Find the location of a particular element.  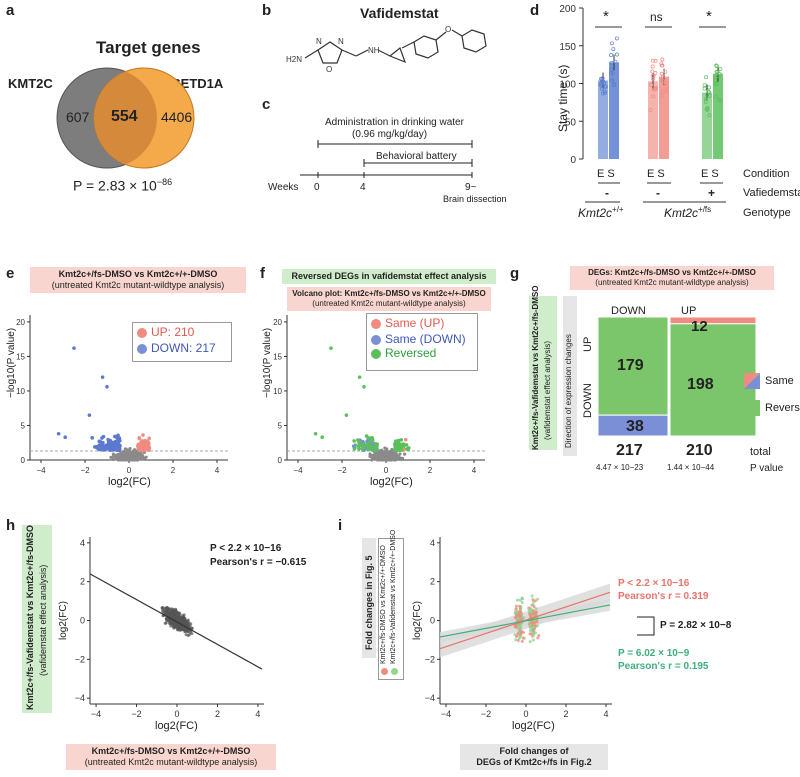

treat-1: - is located at coordinates (607, 193).